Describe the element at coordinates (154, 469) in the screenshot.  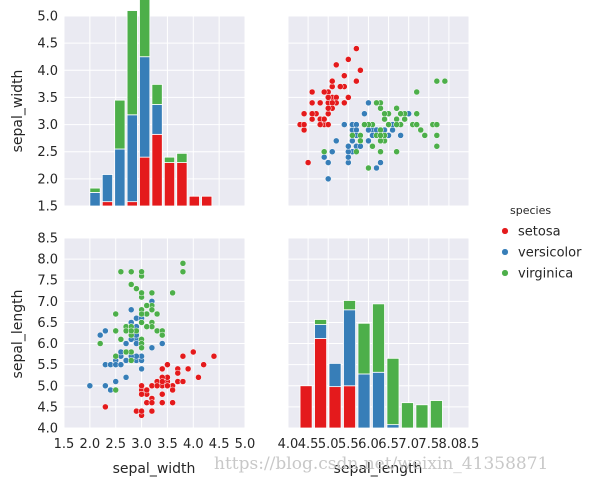
I see `panel-xlabel-left: sepal_width` at that location.